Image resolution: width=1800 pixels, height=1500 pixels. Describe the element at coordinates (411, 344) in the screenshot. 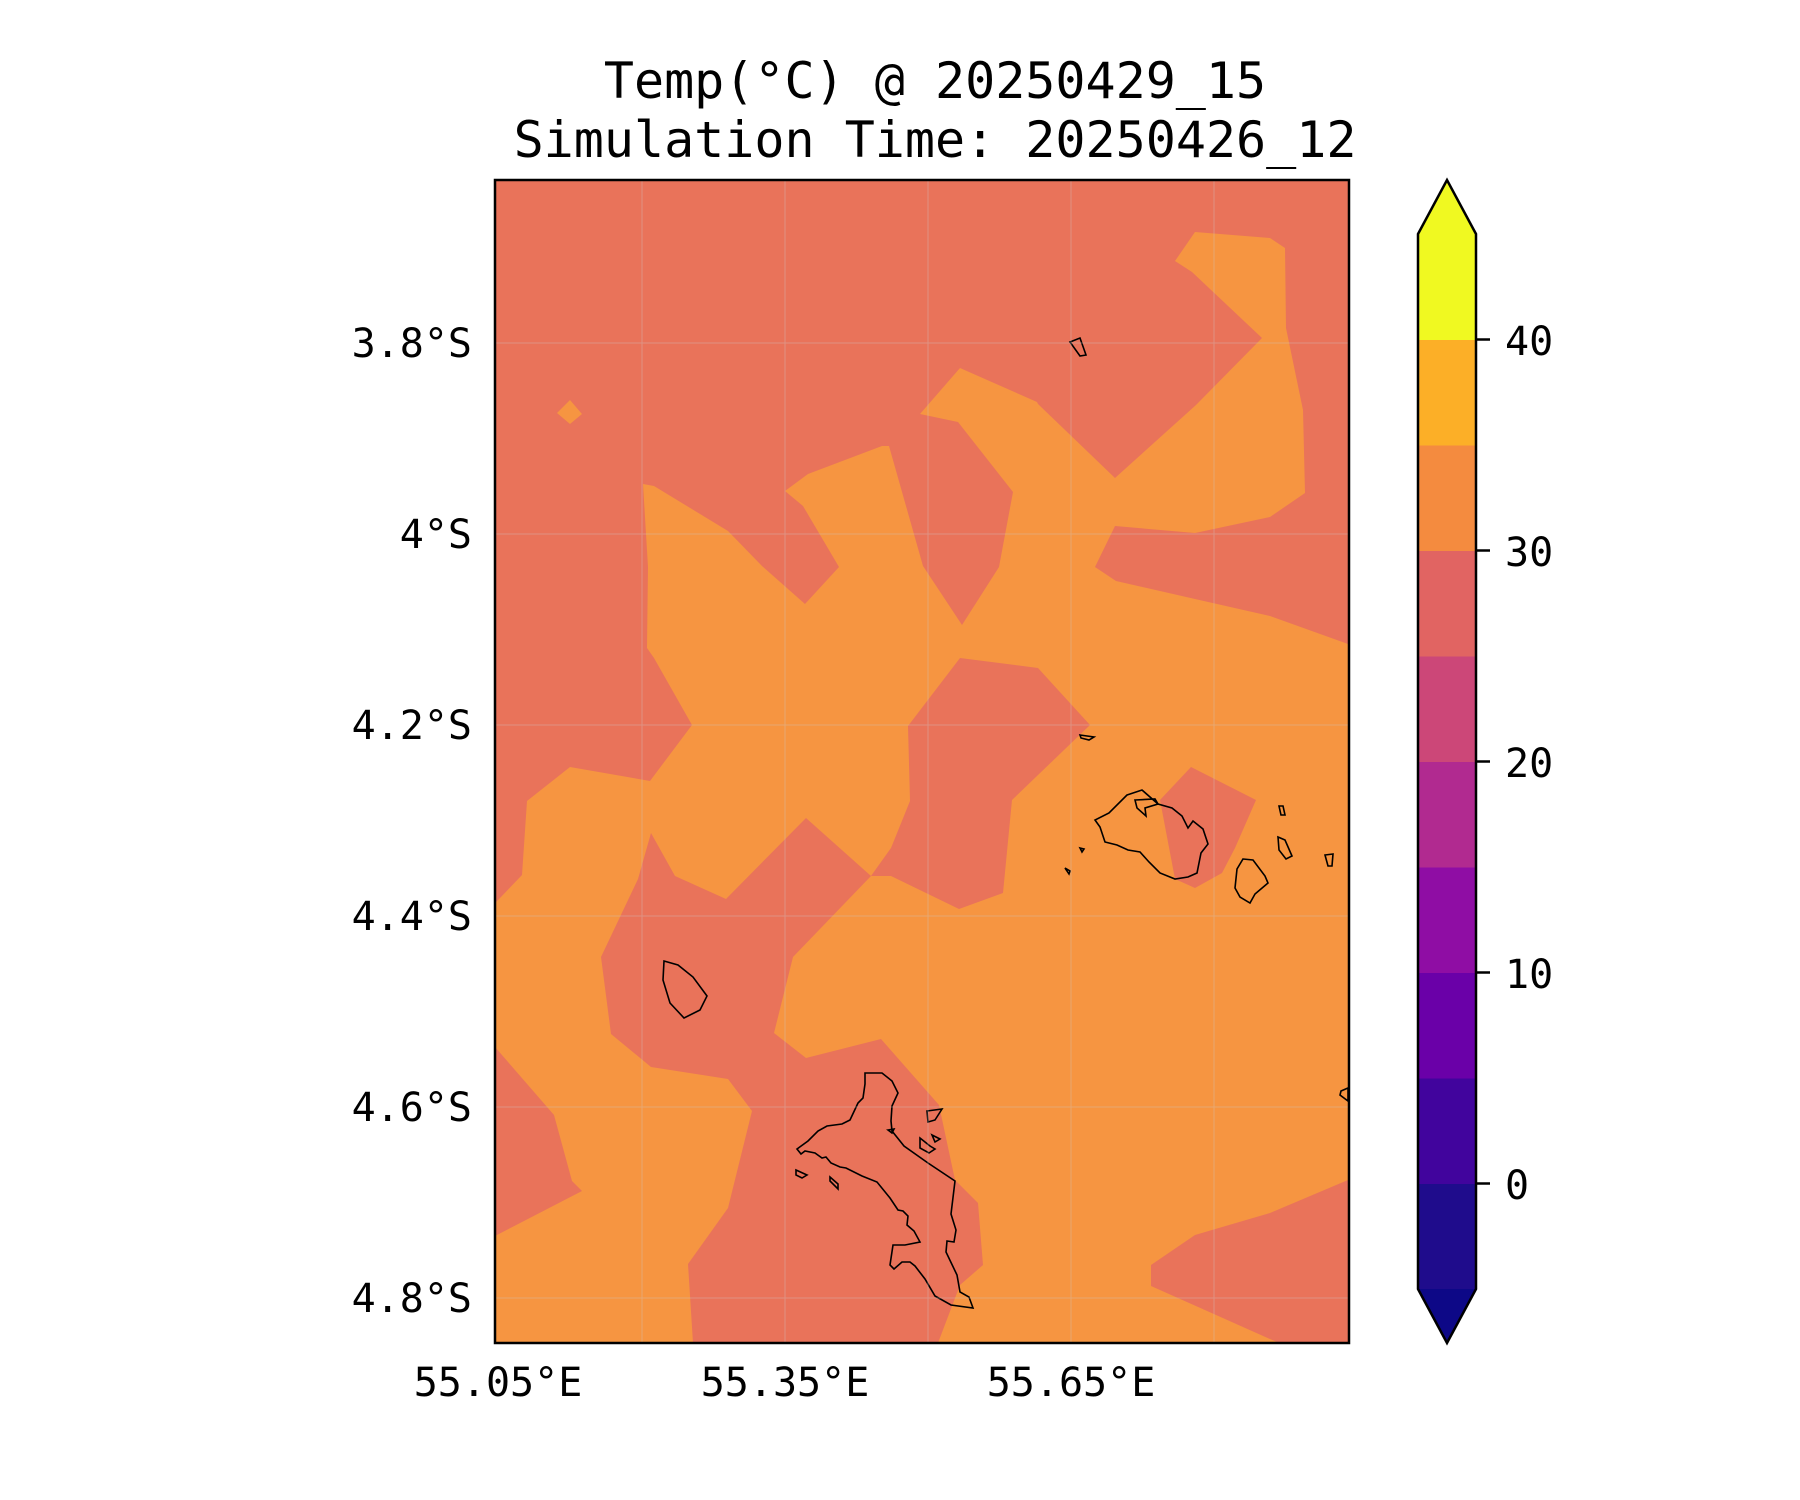

I see `y-tick-label: 3.8°S` at that location.